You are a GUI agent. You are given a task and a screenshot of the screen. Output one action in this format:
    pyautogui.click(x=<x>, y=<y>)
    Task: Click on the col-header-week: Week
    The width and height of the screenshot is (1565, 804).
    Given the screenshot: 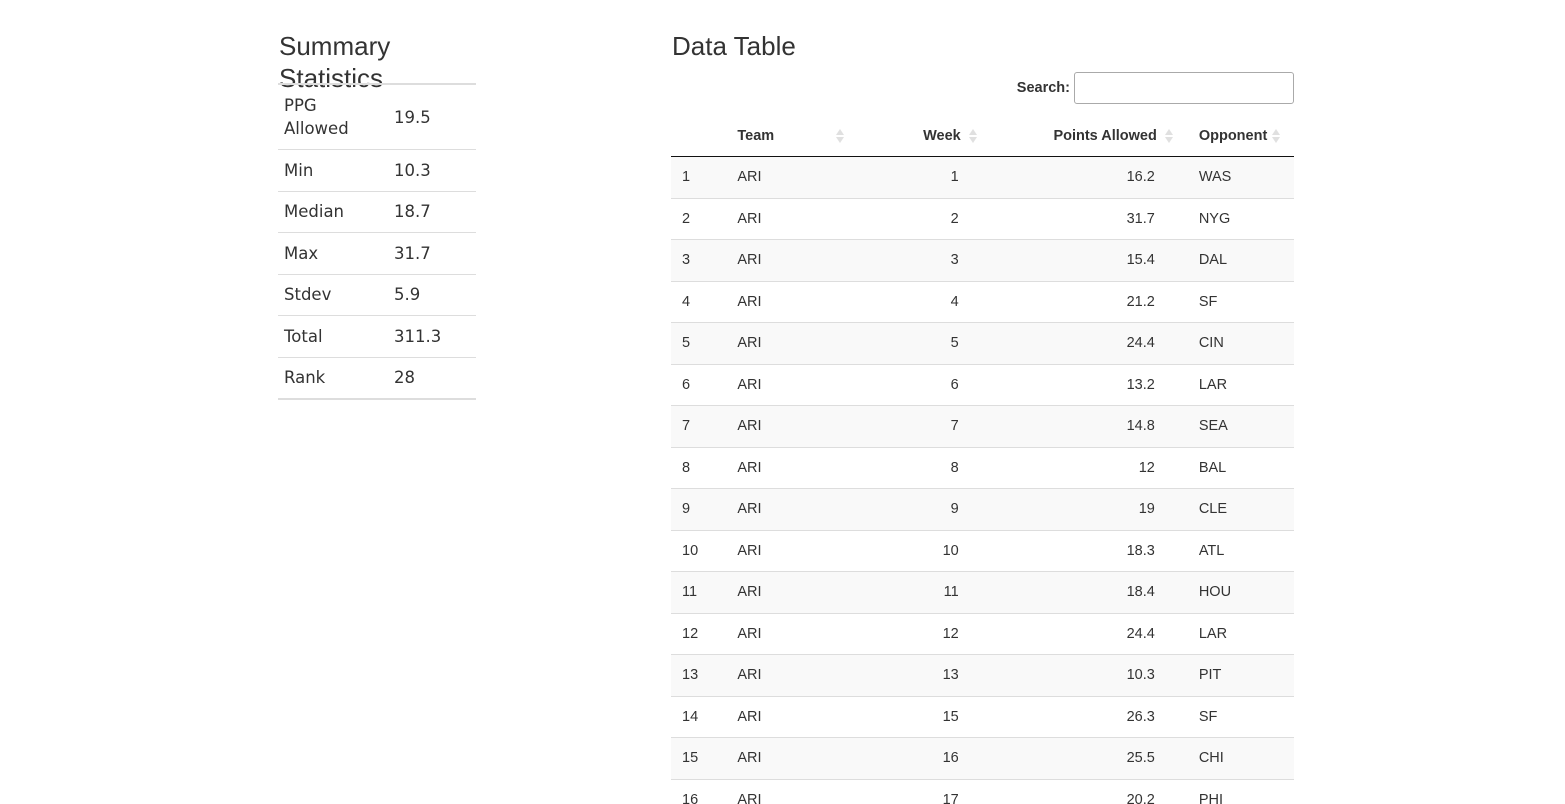 What is the action you would take?
    pyautogui.click(x=911, y=136)
    